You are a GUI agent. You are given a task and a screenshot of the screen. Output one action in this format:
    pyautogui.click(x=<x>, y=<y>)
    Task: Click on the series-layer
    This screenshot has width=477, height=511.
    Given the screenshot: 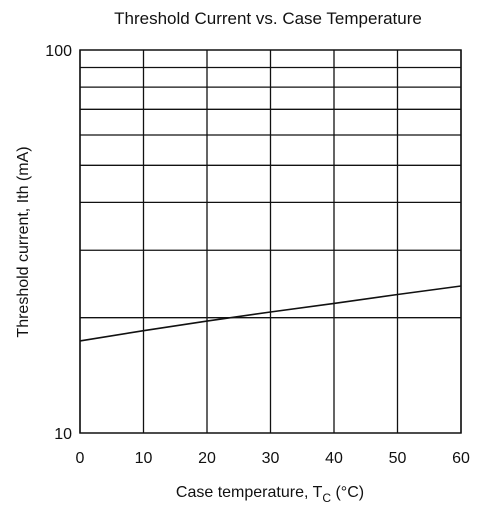 What is the action you would take?
    pyautogui.click(x=270, y=313)
    